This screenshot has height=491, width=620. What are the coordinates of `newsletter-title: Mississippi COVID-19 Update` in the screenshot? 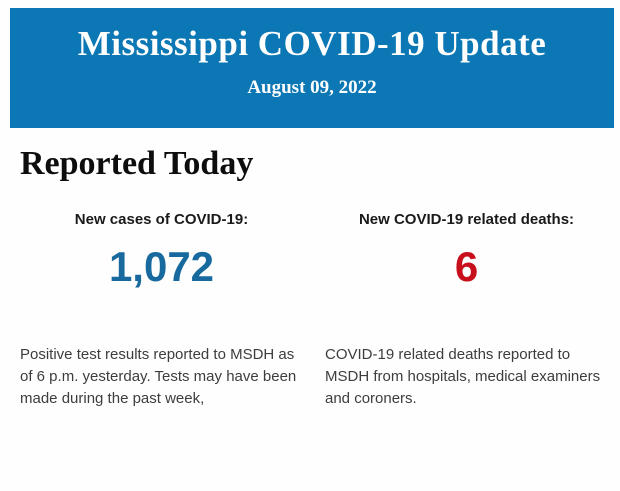 It's located at (312, 43).